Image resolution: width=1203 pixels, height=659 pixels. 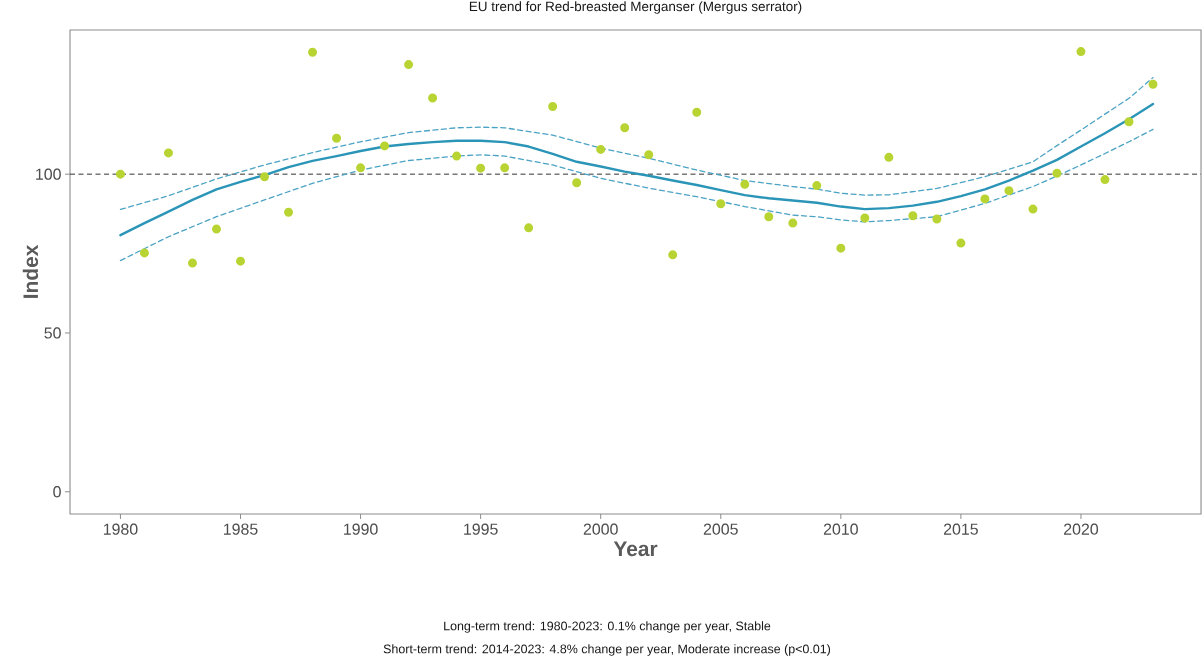 What do you see at coordinates (240, 529) in the screenshot?
I see `x-tick-label: 1985` at bounding box center [240, 529].